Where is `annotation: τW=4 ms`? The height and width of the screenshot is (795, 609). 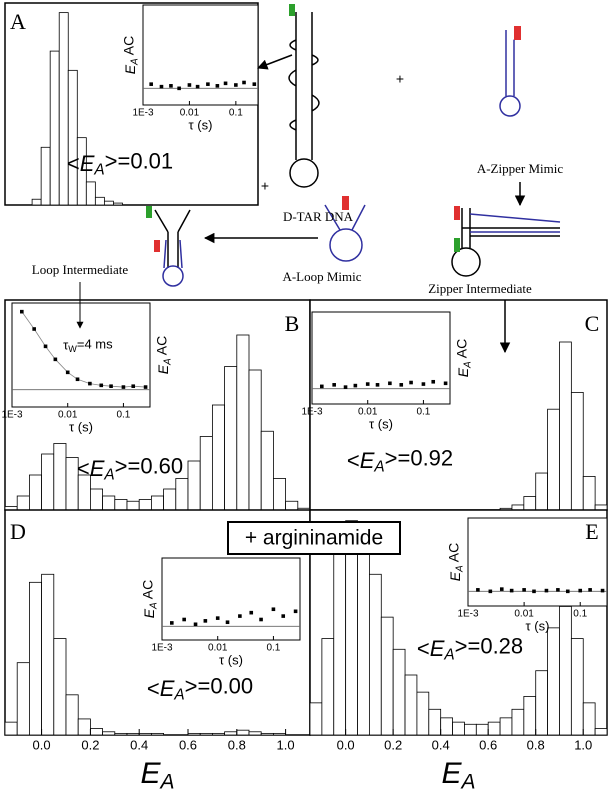
annotation: τW=4 ms is located at coordinates (88, 346).